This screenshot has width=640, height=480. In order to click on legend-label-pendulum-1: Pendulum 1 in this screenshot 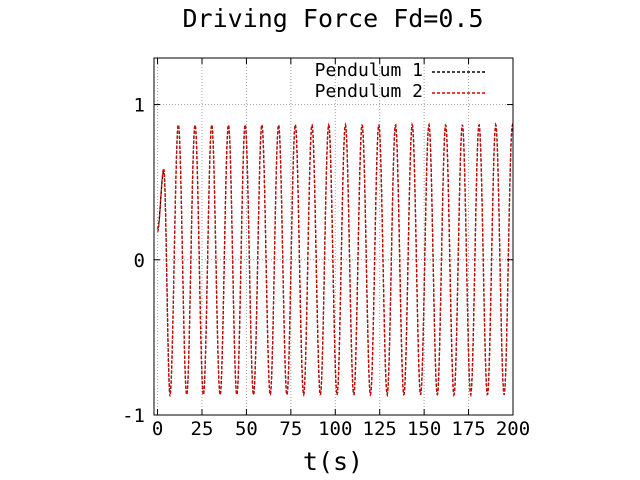, I will do `click(369, 70)`.